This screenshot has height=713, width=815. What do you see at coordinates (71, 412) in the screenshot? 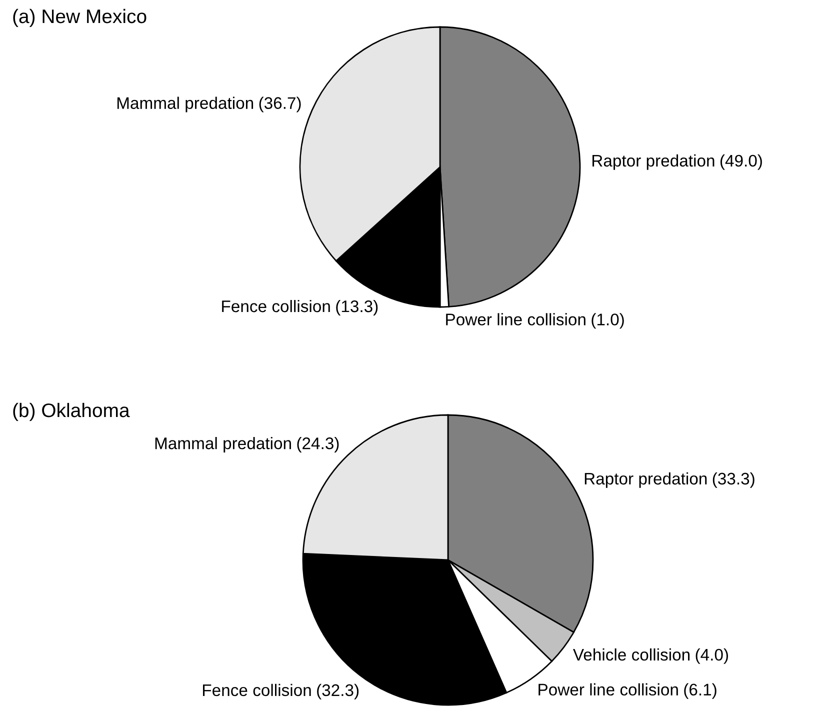
I see `chart-title: (b) Oklahoma` at bounding box center [71, 412].